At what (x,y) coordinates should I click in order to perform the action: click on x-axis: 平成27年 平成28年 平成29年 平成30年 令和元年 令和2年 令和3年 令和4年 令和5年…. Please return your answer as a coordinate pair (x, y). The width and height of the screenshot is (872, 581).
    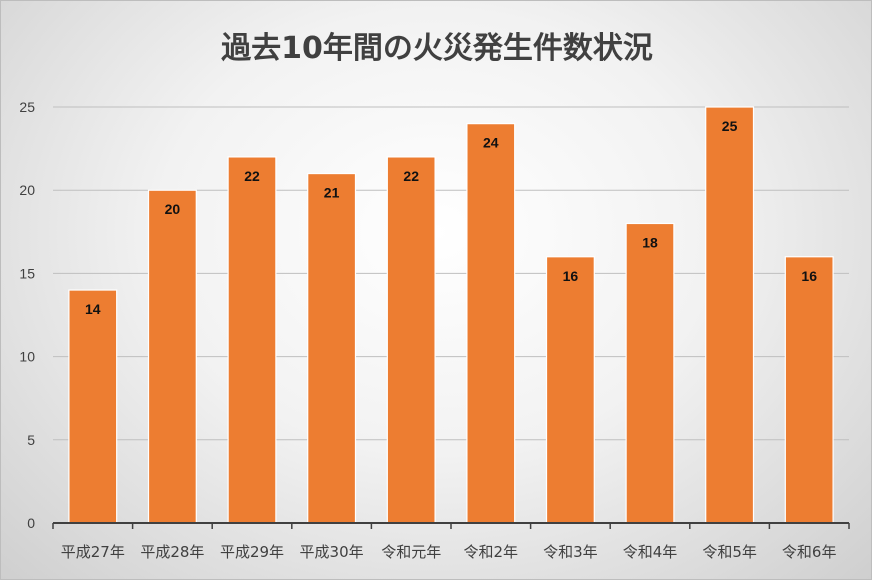
    Looking at the image, I should click on (451, 541).